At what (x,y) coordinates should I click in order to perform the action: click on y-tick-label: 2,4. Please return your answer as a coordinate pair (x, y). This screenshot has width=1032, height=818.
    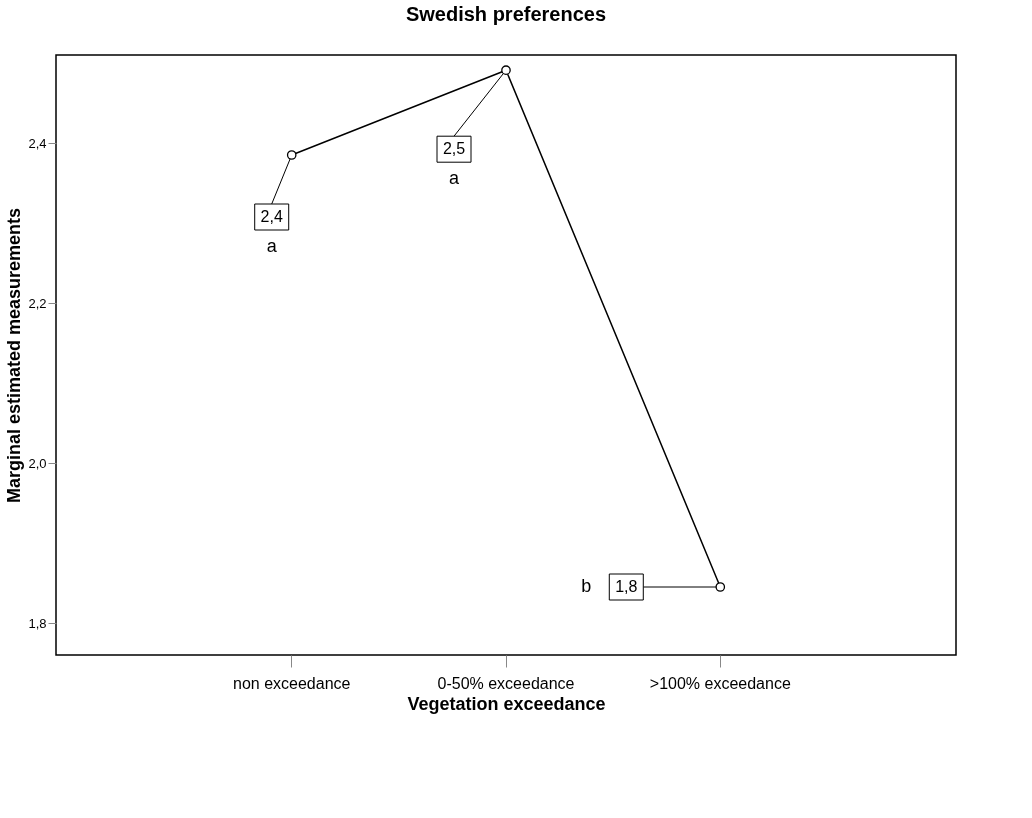
    Looking at the image, I should click on (37, 143).